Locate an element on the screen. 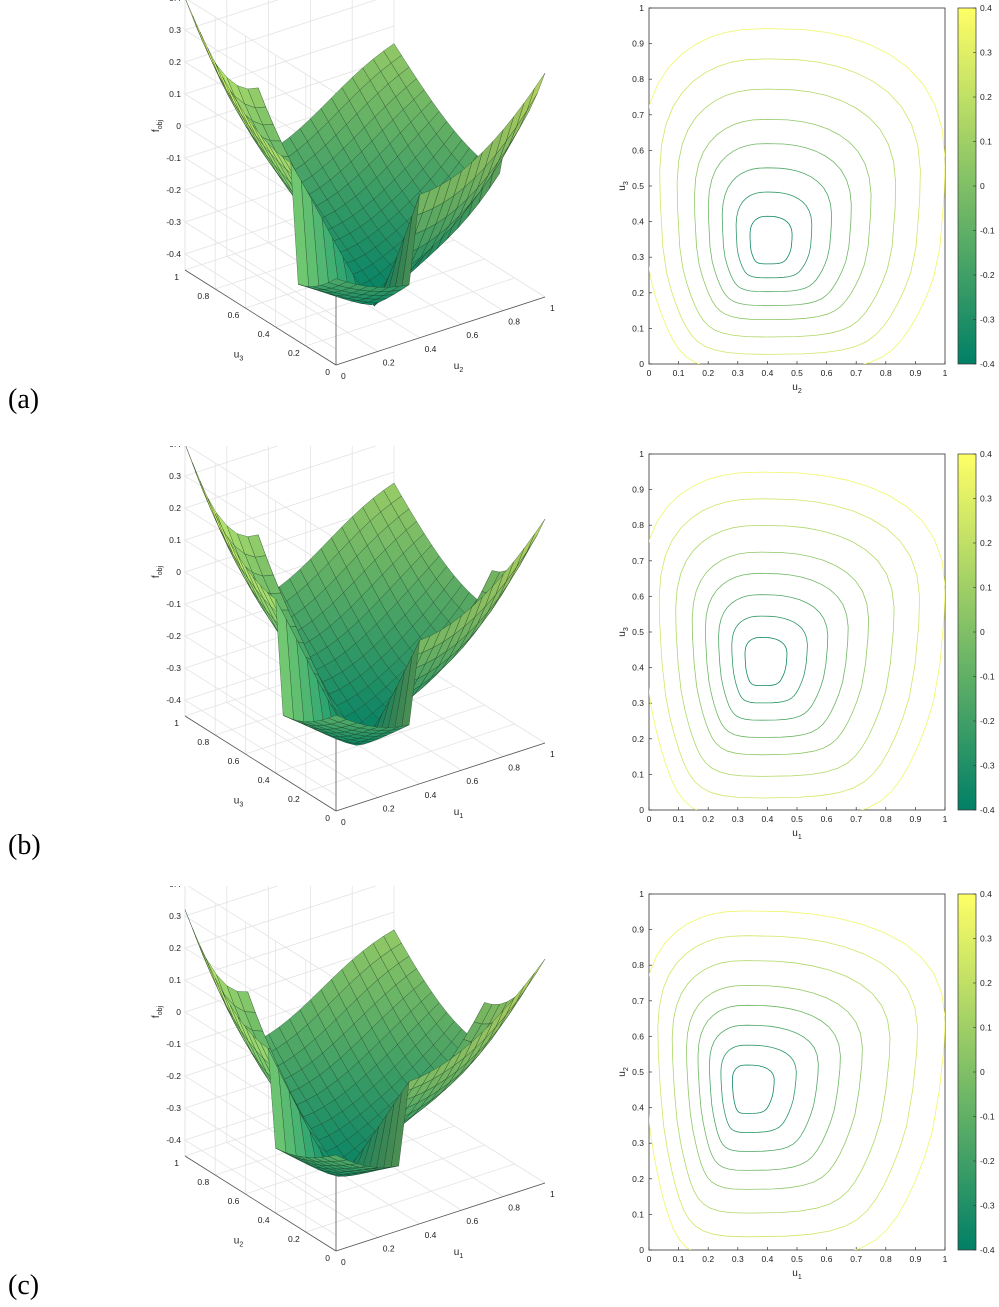 The width and height of the screenshot is (999, 1307). x-tick-label: 0.5 is located at coordinates (797, 819).